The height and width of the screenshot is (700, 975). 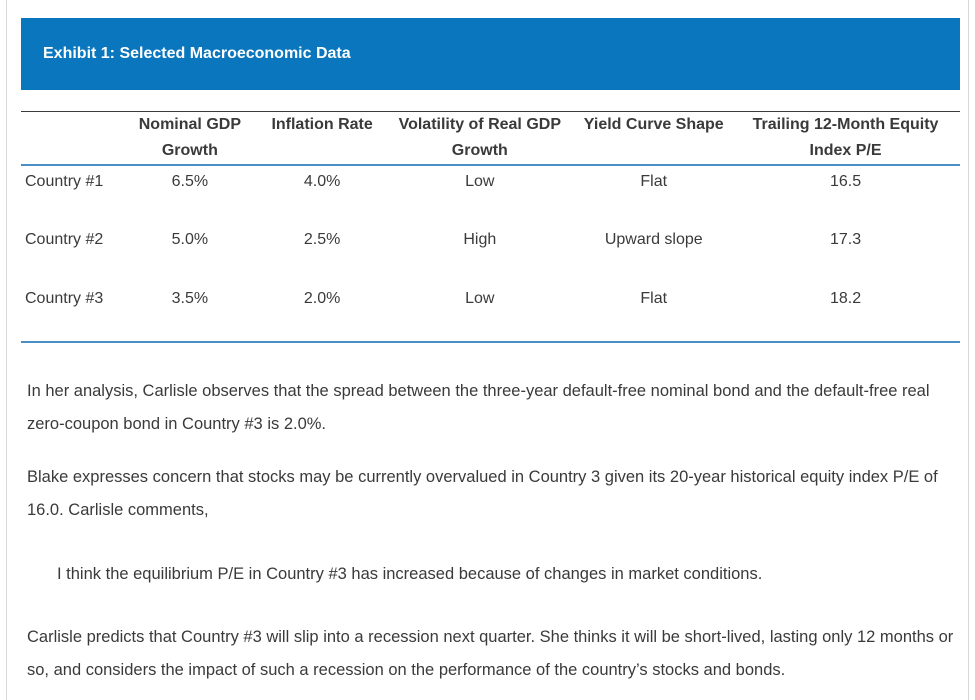 What do you see at coordinates (654, 138) in the screenshot?
I see `header-yield-curve-shape: Yield Curve Shape` at bounding box center [654, 138].